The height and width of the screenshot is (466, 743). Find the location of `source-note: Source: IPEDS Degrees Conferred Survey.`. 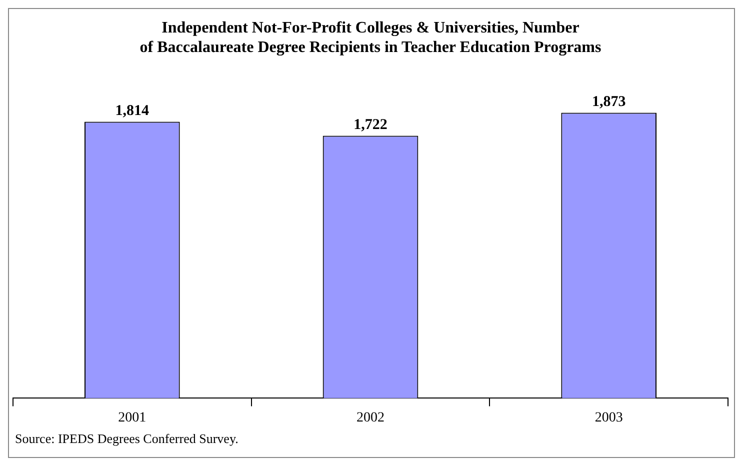

source-note: Source: IPEDS Degrees Conferred Survey. is located at coordinates (127, 439).